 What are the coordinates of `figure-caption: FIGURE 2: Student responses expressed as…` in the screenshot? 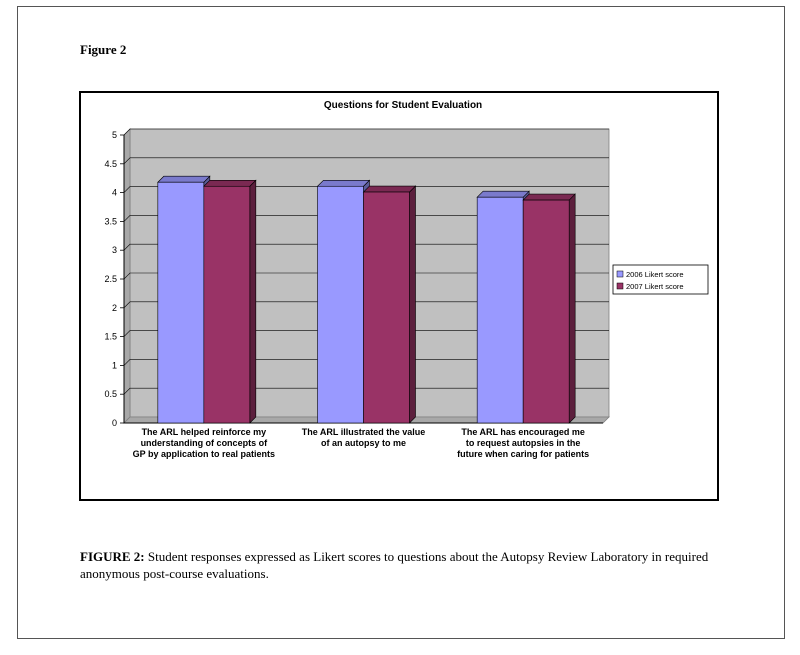 It's located at (400, 565).